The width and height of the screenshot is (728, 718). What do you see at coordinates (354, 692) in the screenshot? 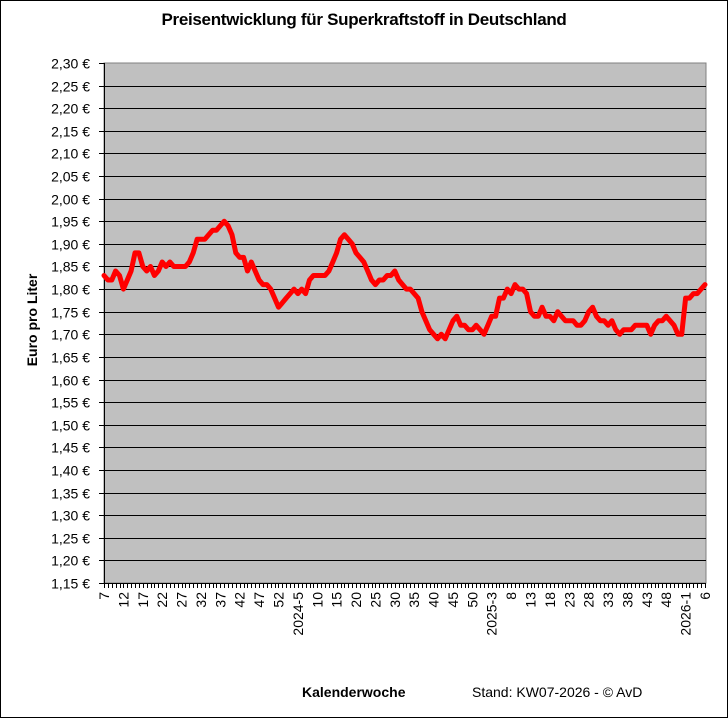
I see `x-axis-label: Kalenderwoche` at bounding box center [354, 692].